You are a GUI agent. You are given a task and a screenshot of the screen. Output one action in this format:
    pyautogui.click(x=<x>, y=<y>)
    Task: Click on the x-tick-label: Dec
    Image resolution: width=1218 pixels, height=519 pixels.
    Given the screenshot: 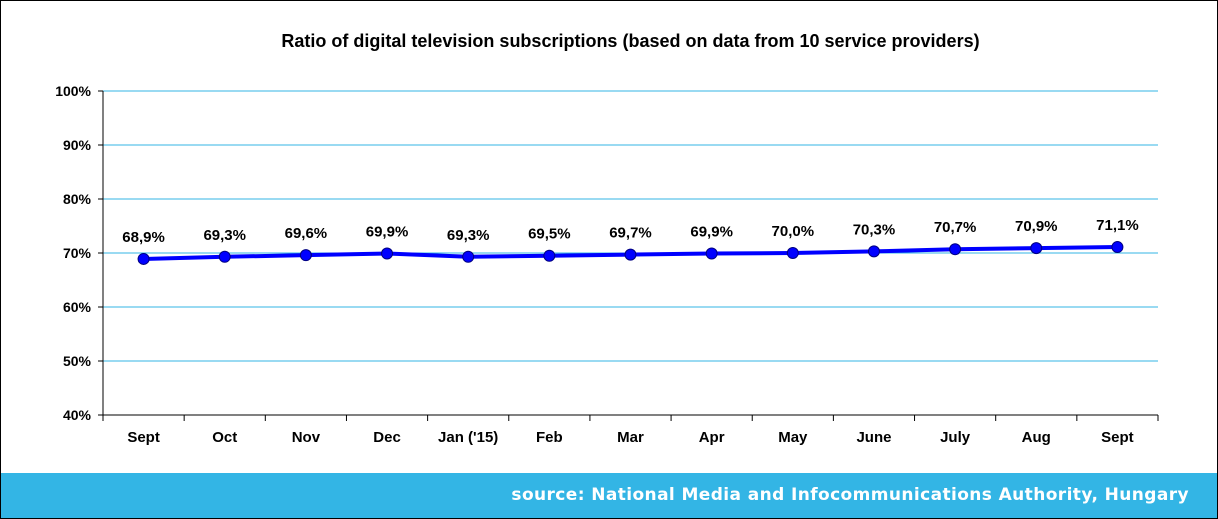 What is the action you would take?
    pyautogui.click(x=387, y=437)
    